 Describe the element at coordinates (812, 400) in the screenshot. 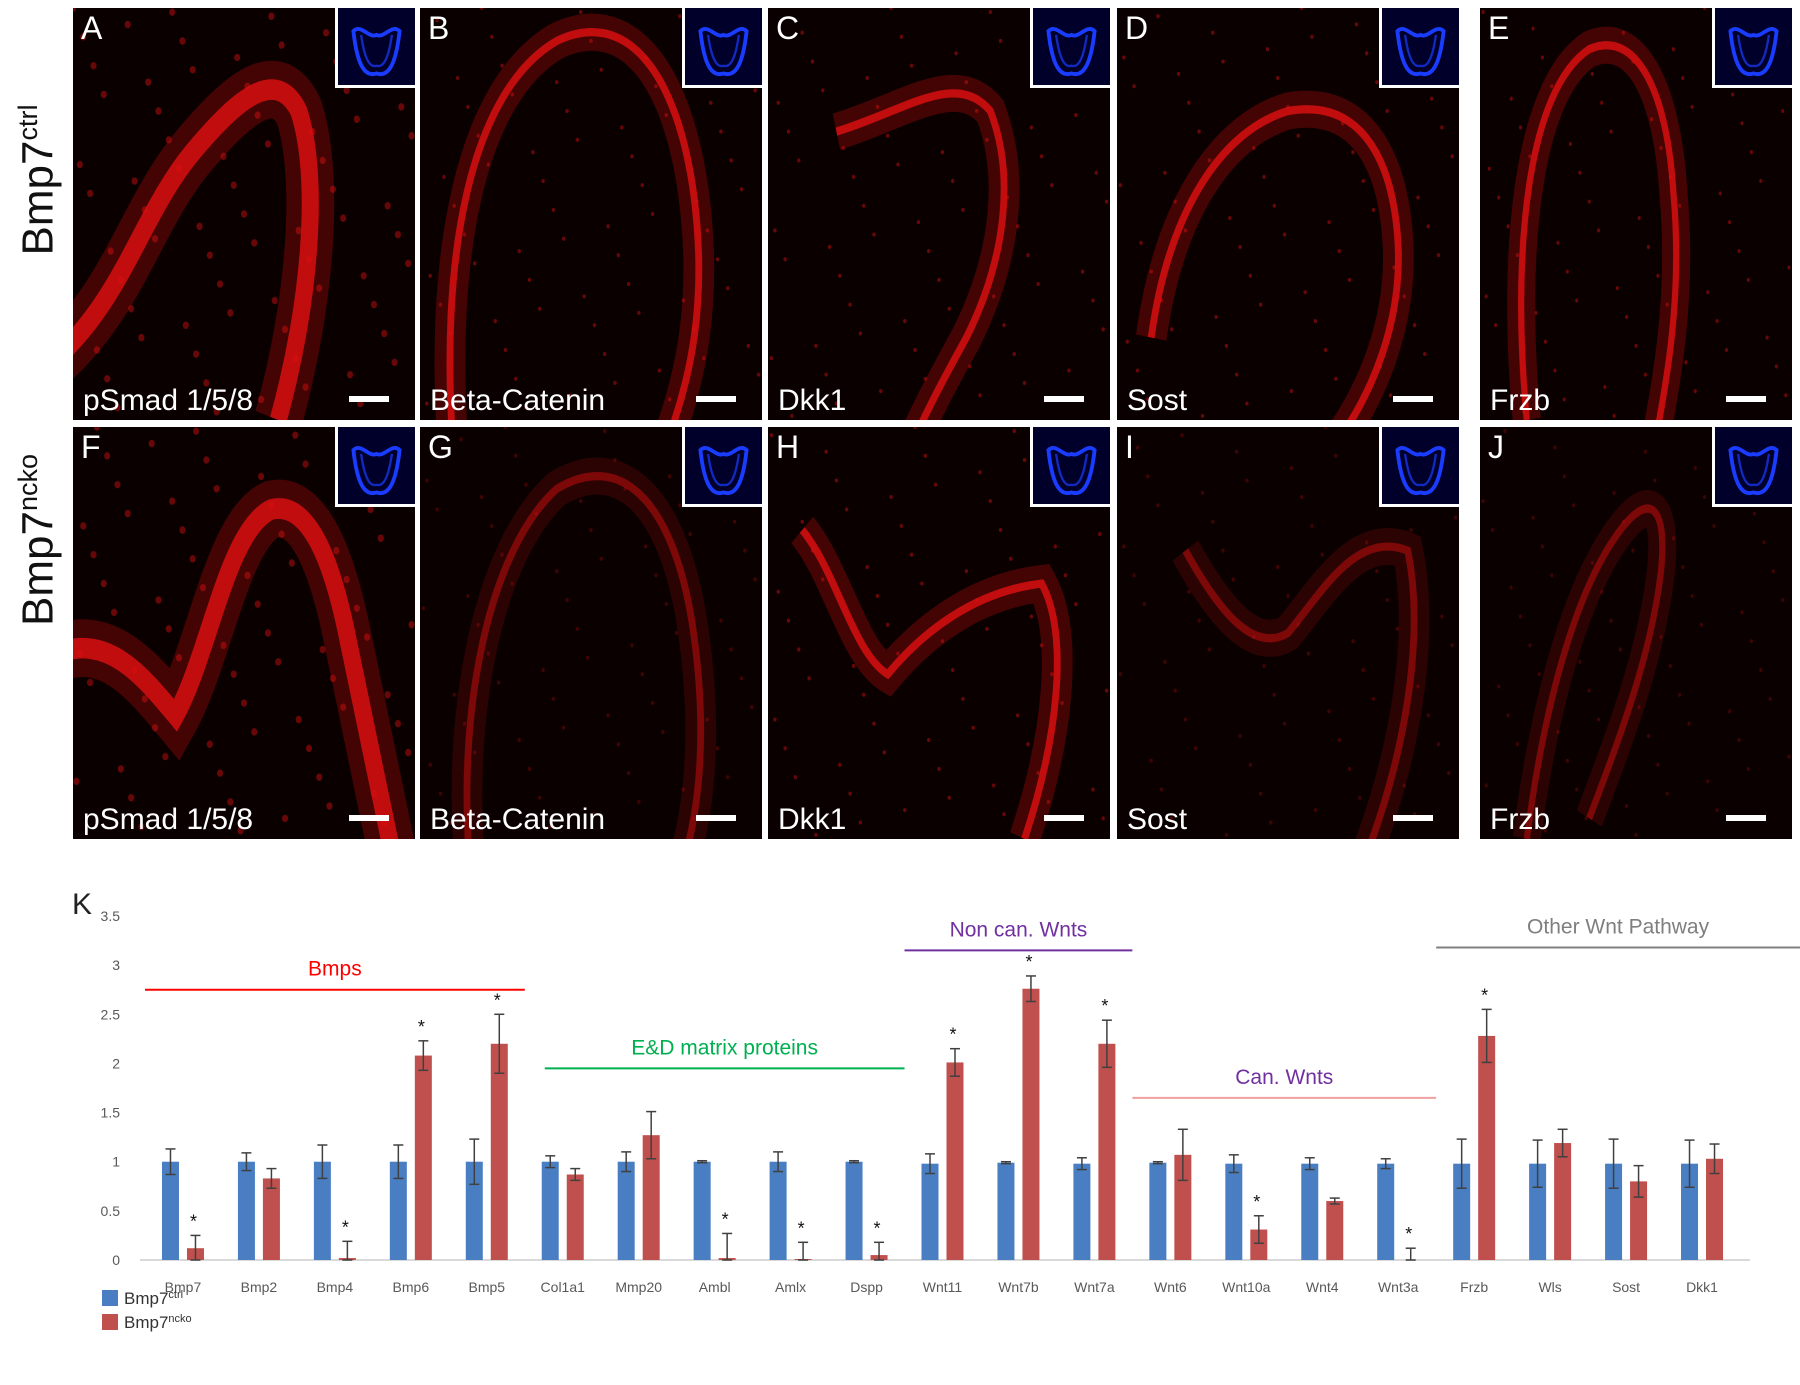

I see `stain-label: Dkk1` at that location.